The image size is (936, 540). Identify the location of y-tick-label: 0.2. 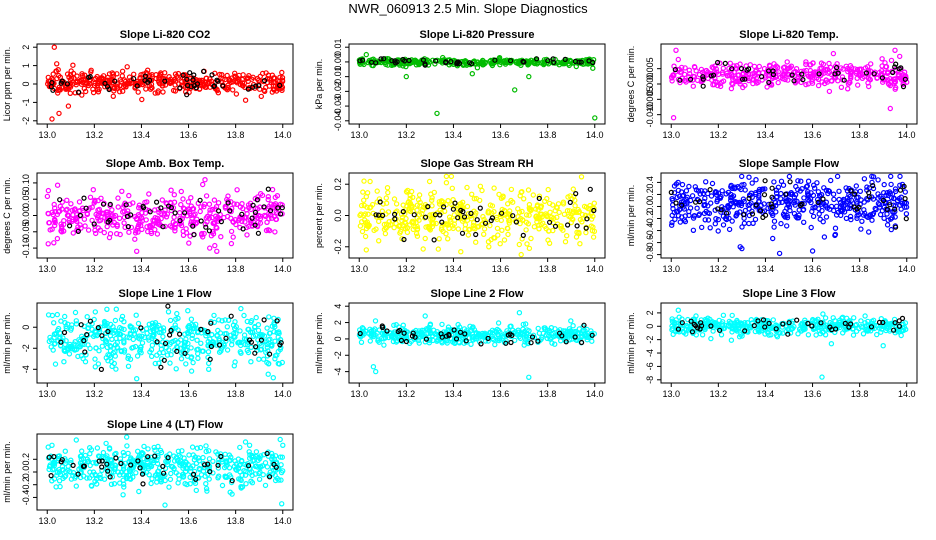
(650, 194).